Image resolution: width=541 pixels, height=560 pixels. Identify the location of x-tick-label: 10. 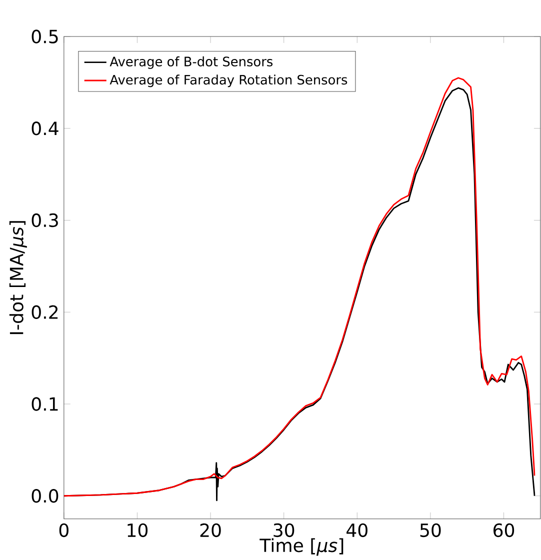
(138, 530).